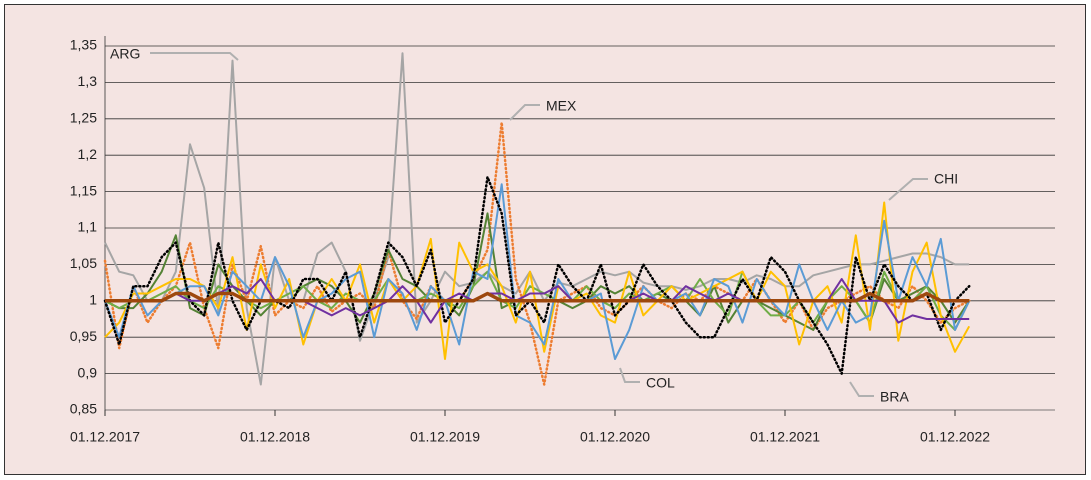 The height and width of the screenshot is (480, 1091). Describe the element at coordinates (660, 383) in the screenshot. I see `annotation-label: COL` at that location.